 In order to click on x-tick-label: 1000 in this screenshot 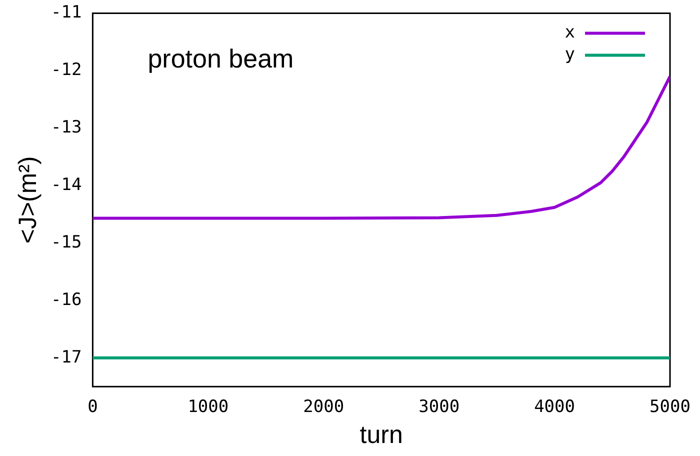, I will do `click(208, 407)`.